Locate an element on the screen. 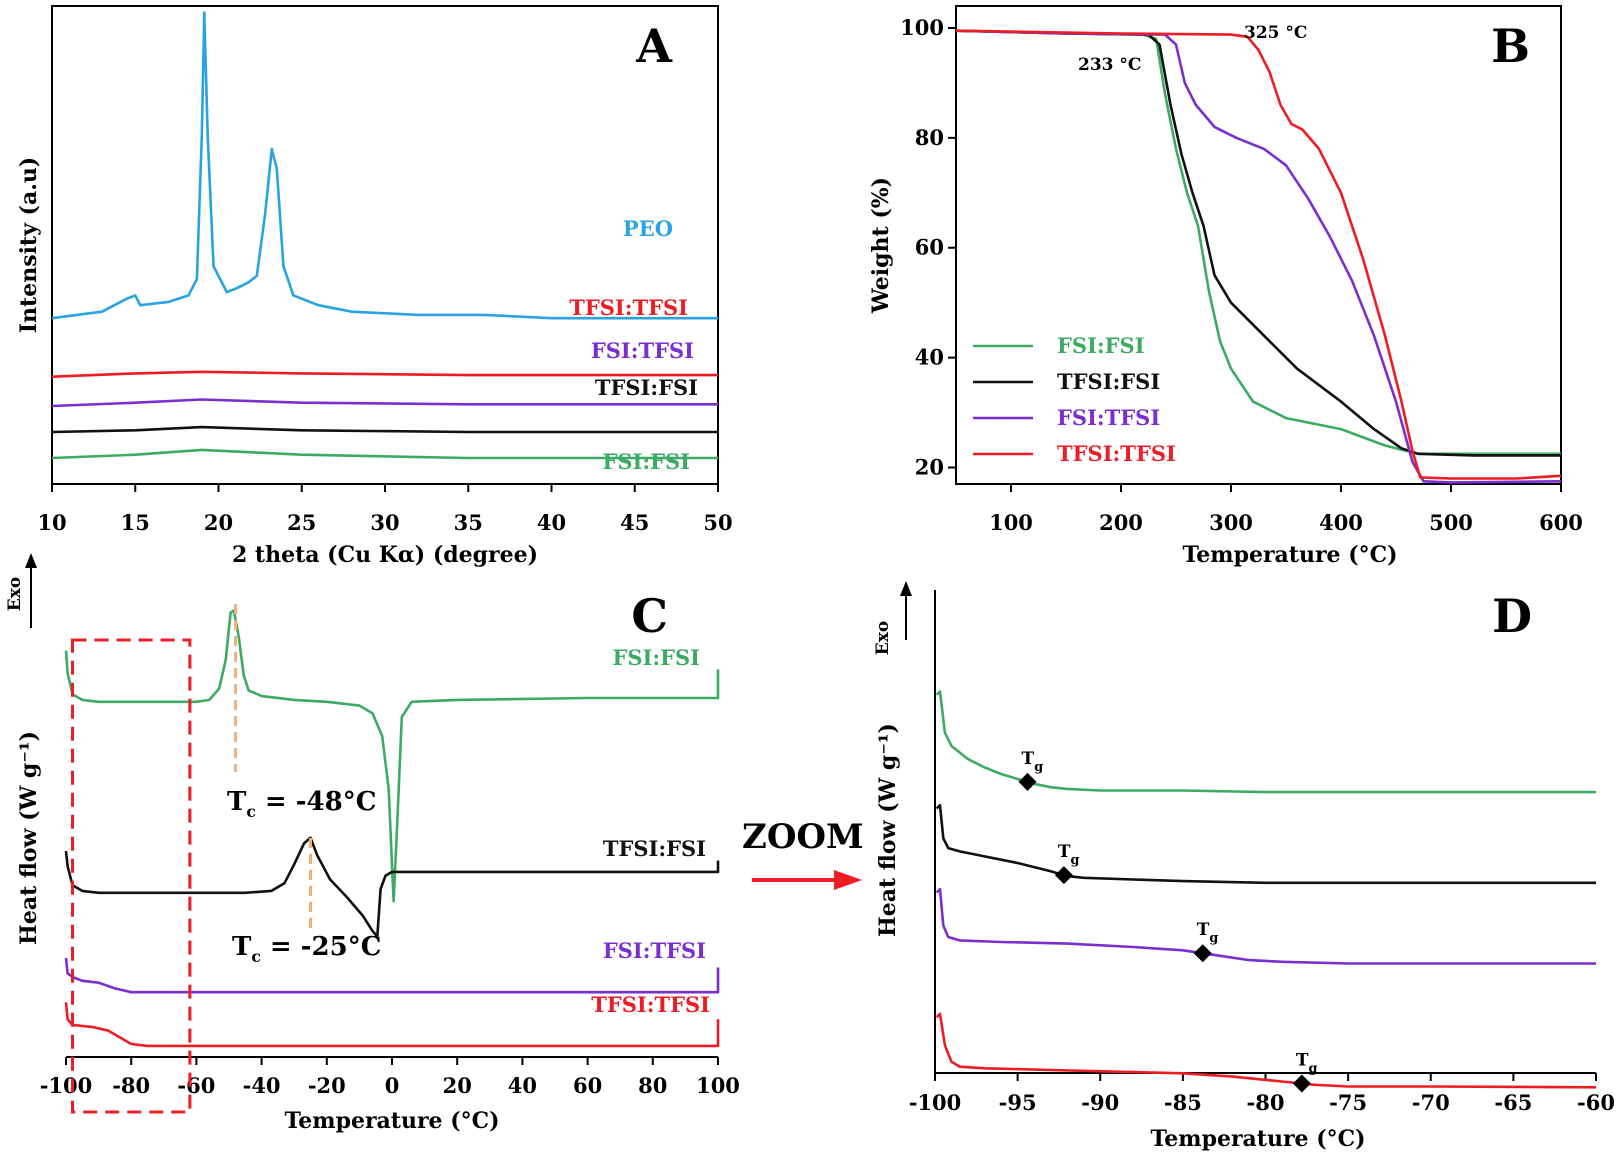  panel-b-line-fsi-tfsi is located at coordinates (1258, 256).